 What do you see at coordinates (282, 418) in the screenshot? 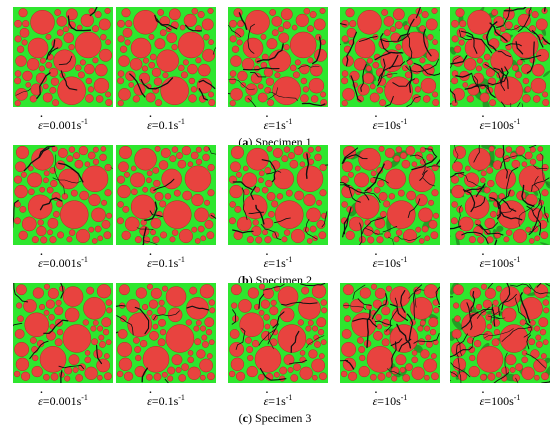
I see `subfigure-title: Specimen 3` at bounding box center [282, 418].